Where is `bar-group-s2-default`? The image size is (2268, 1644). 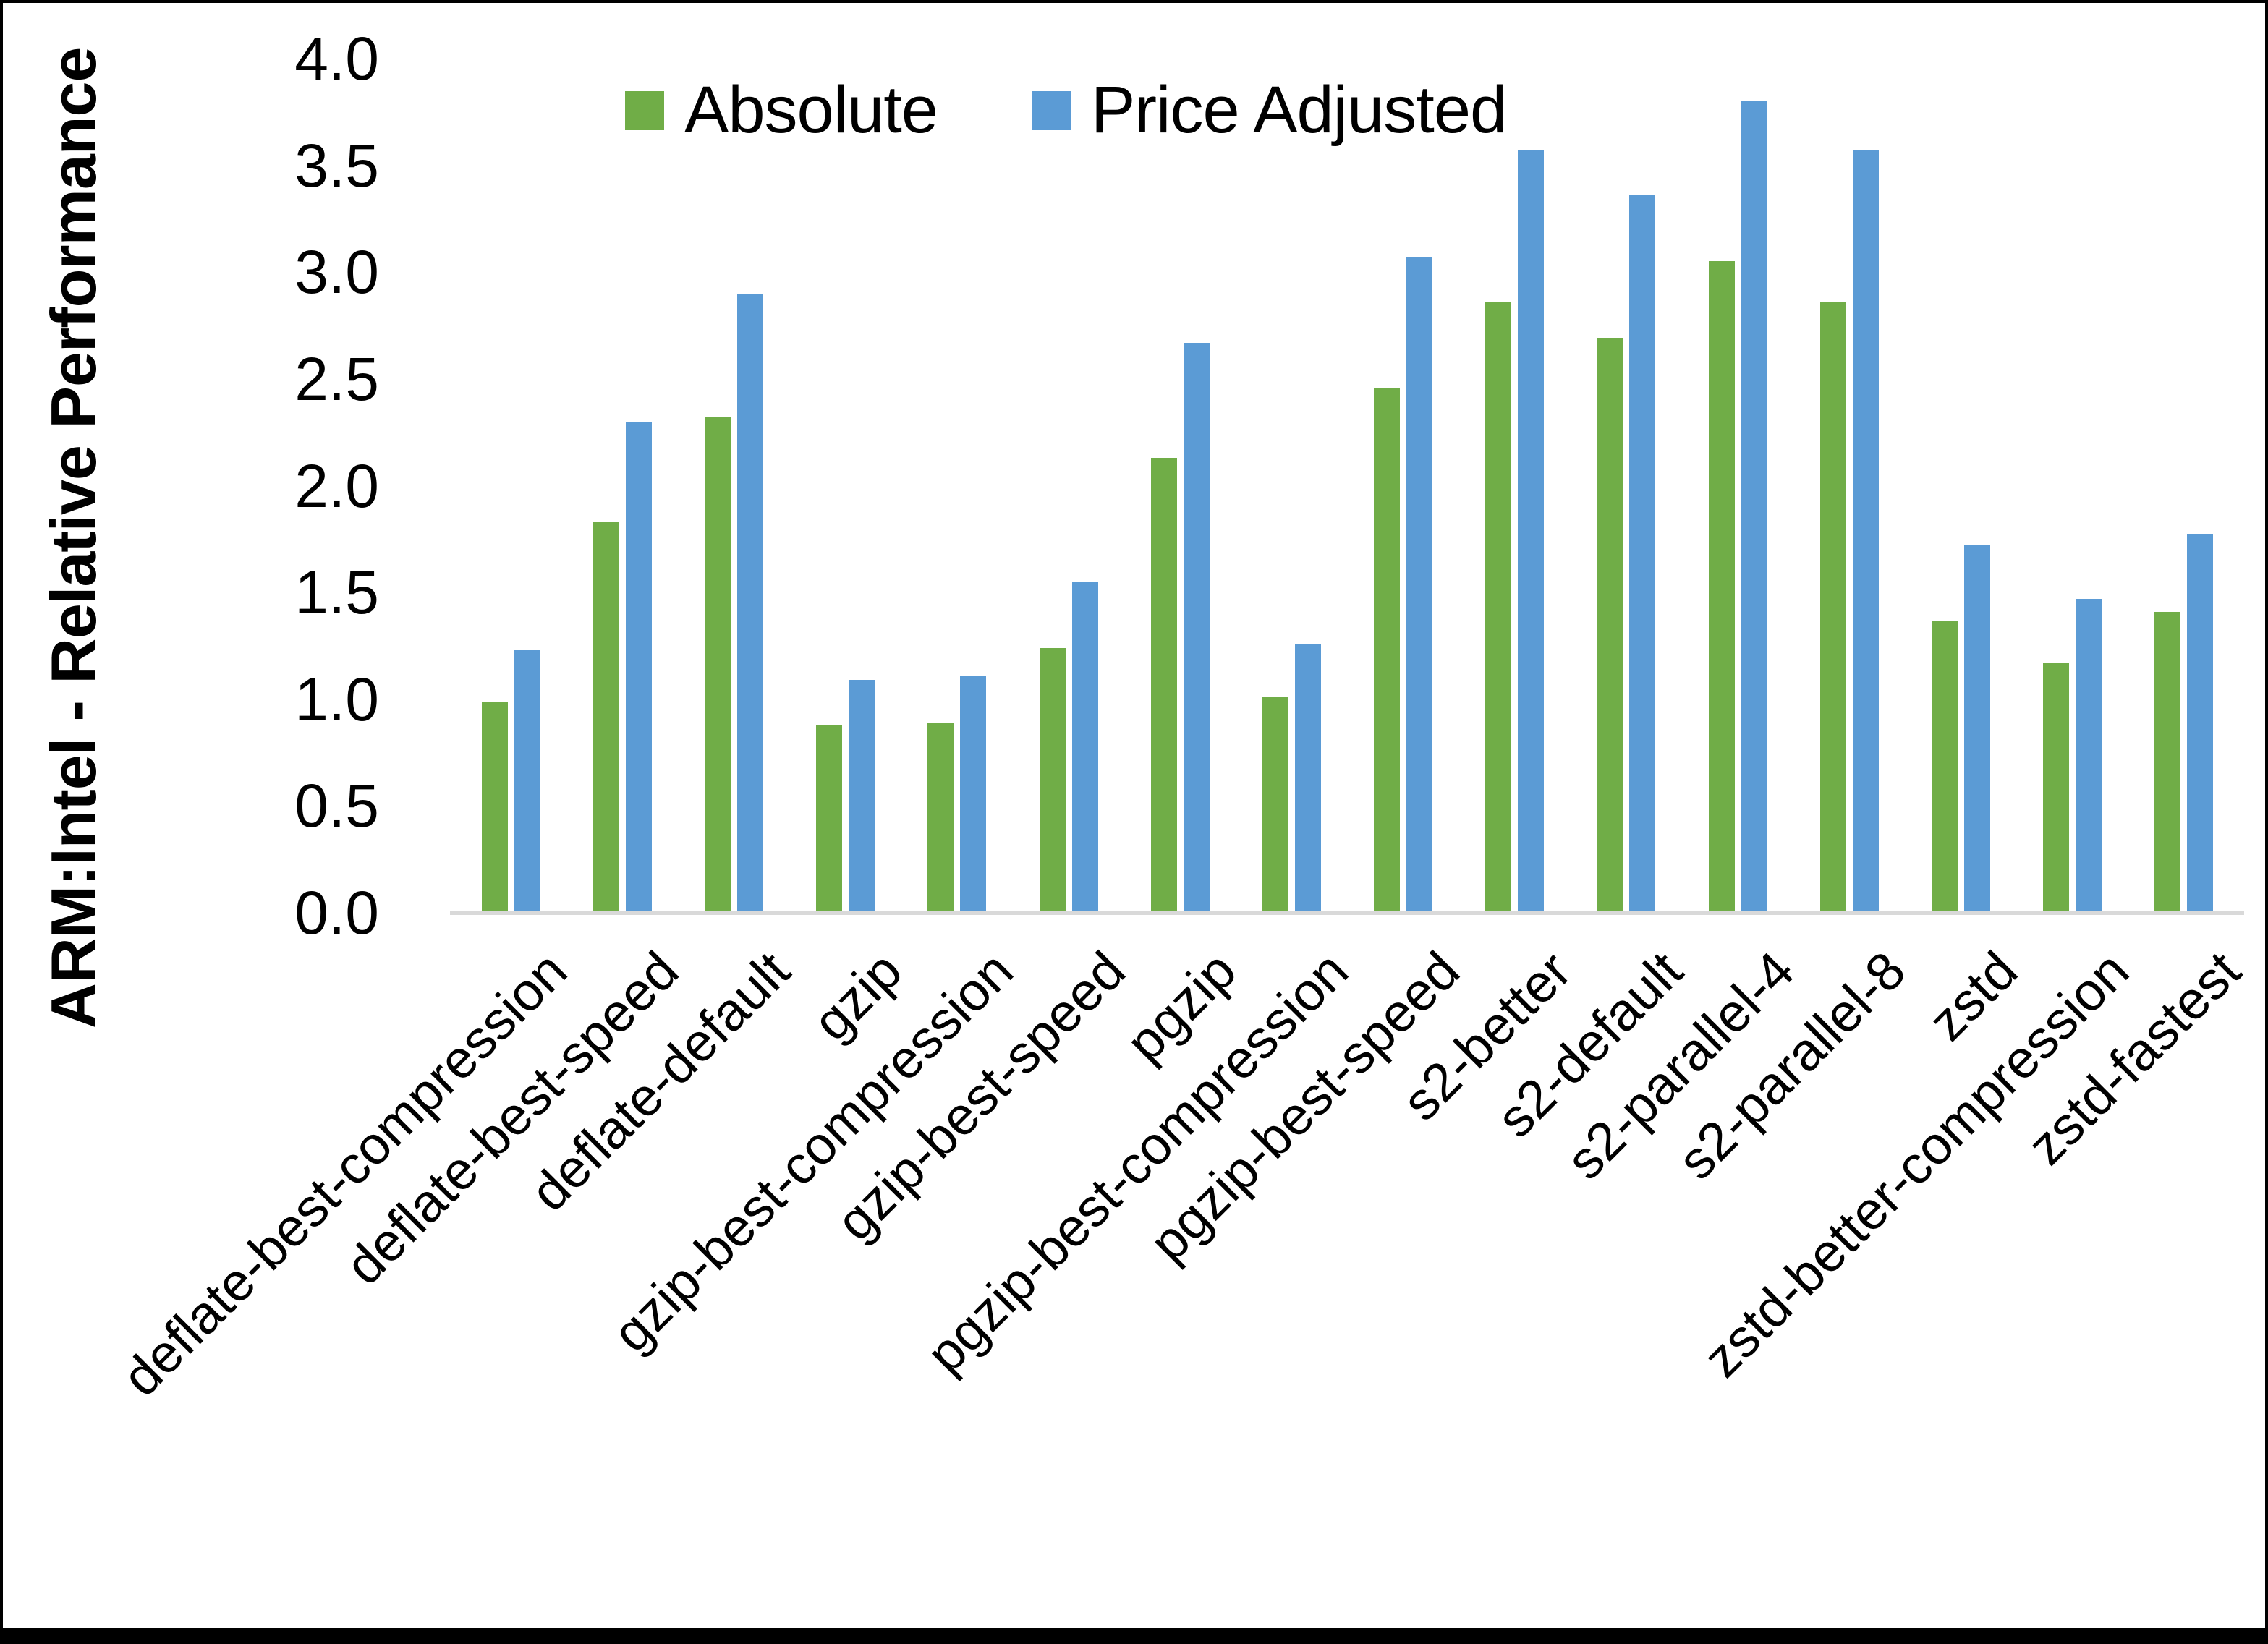 bar-group-s2-default is located at coordinates (1626, 486).